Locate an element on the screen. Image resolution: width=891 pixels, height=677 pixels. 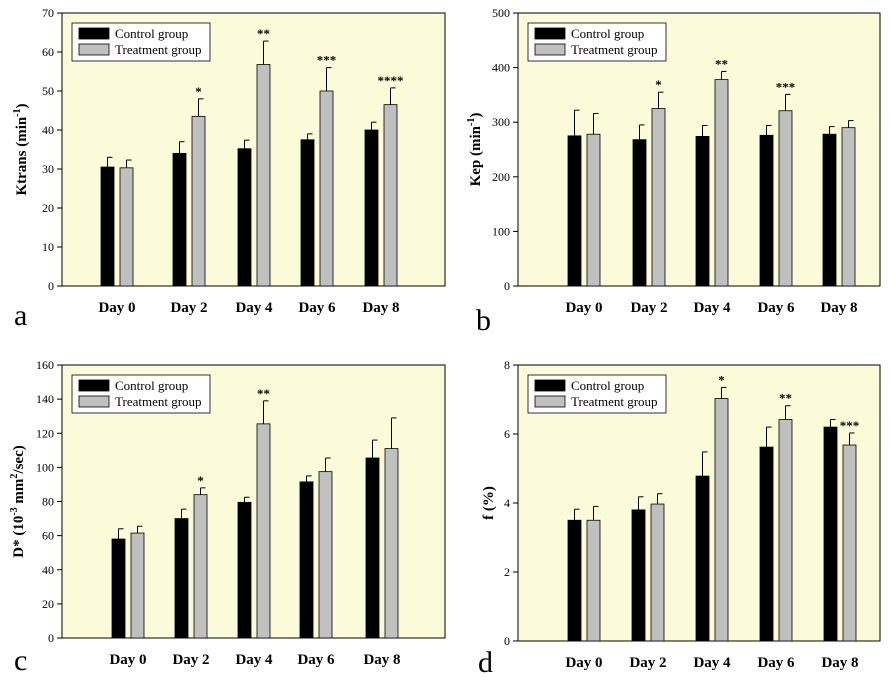
y-tick-label: 50 is located at coordinates (48, 91).